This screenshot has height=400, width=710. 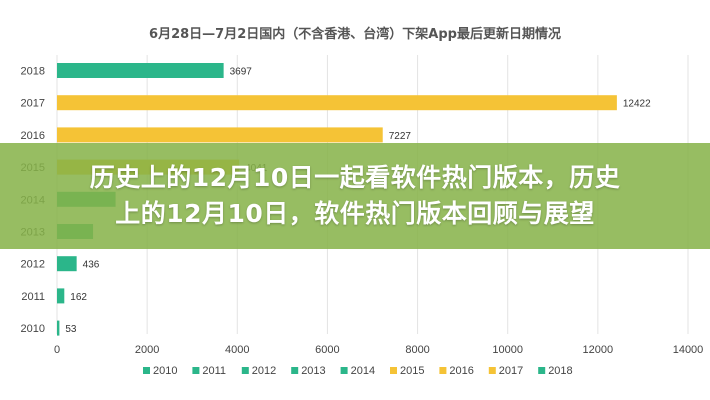 I want to click on legend: 2010 2011 2012 2013 2014 2015 2016 2017 2018, so click(x=358, y=371).